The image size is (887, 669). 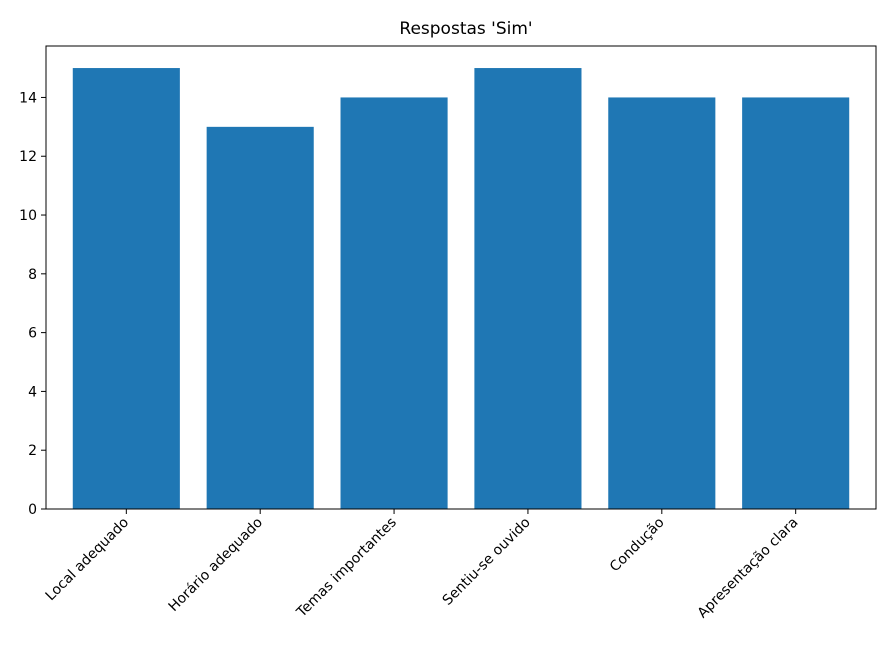 What do you see at coordinates (748, 568) in the screenshot?
I see `x-tick-label: Apresentação clara` at bounding box center [748, 568].